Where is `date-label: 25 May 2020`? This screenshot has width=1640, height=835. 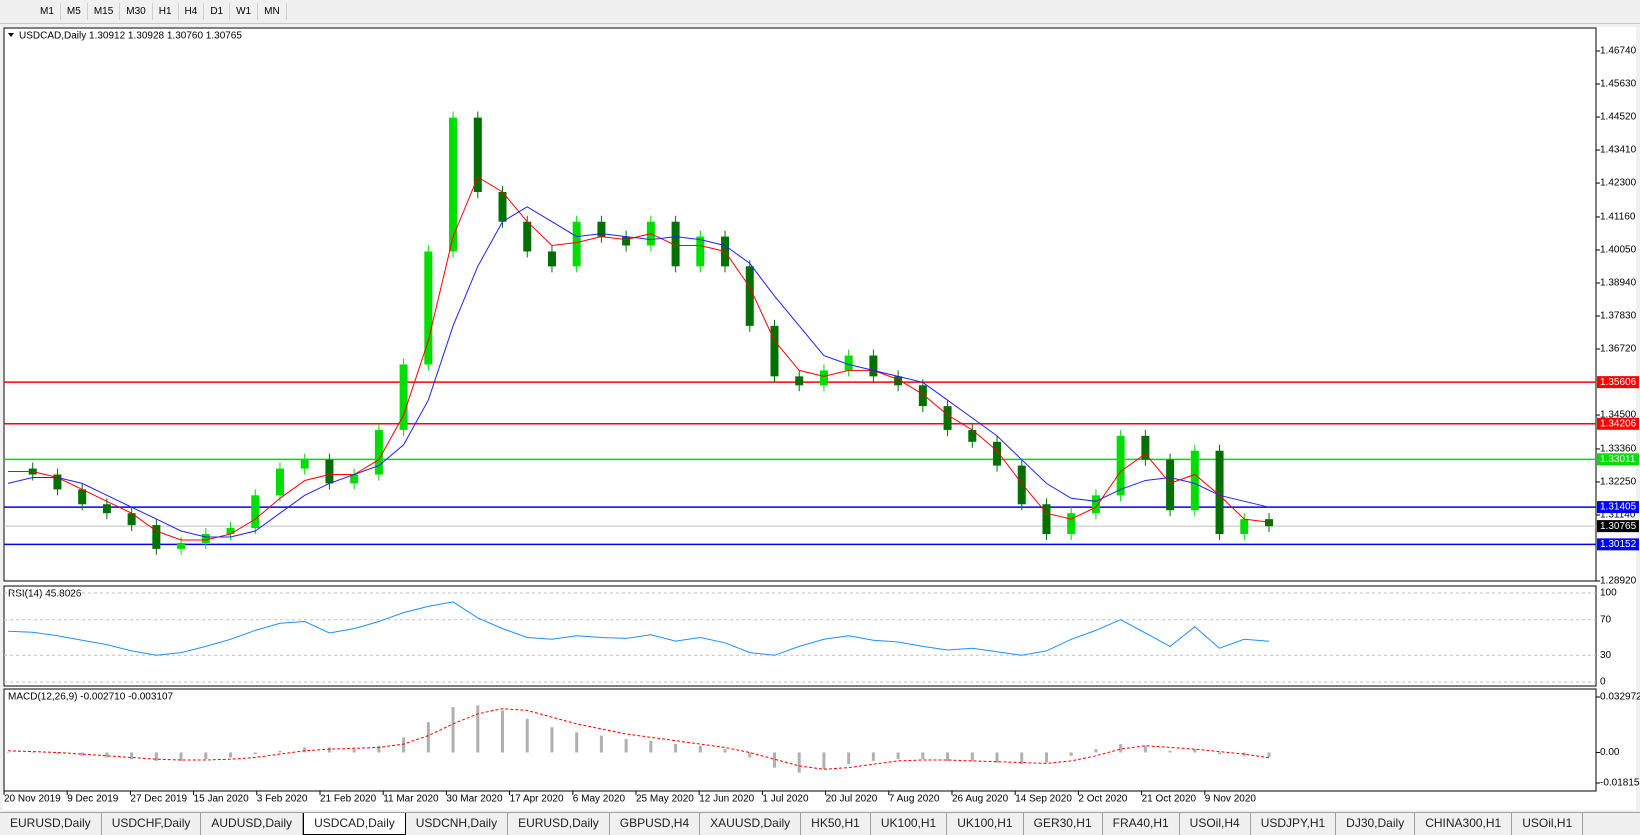 date-label: 25 May 2020 is located at coordinates (665, 799).